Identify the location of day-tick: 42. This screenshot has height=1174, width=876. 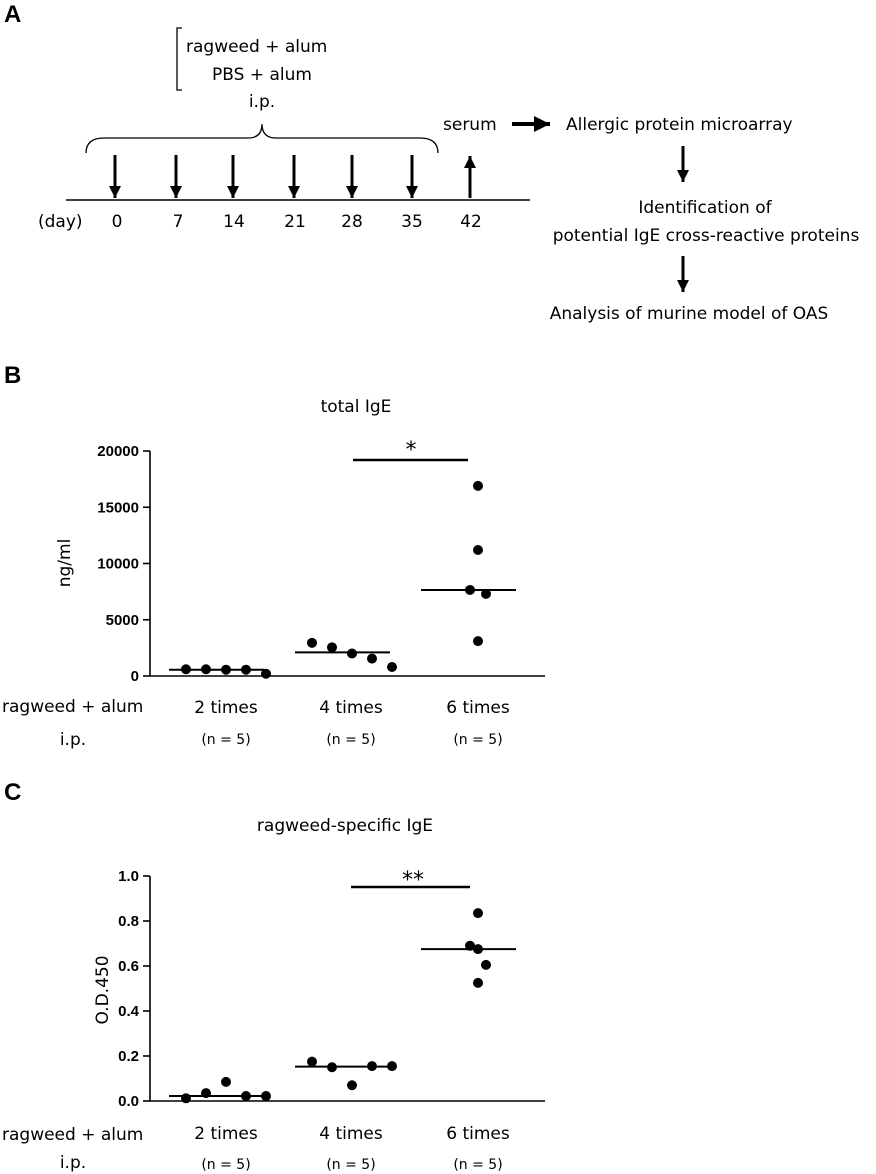
(471, 222).